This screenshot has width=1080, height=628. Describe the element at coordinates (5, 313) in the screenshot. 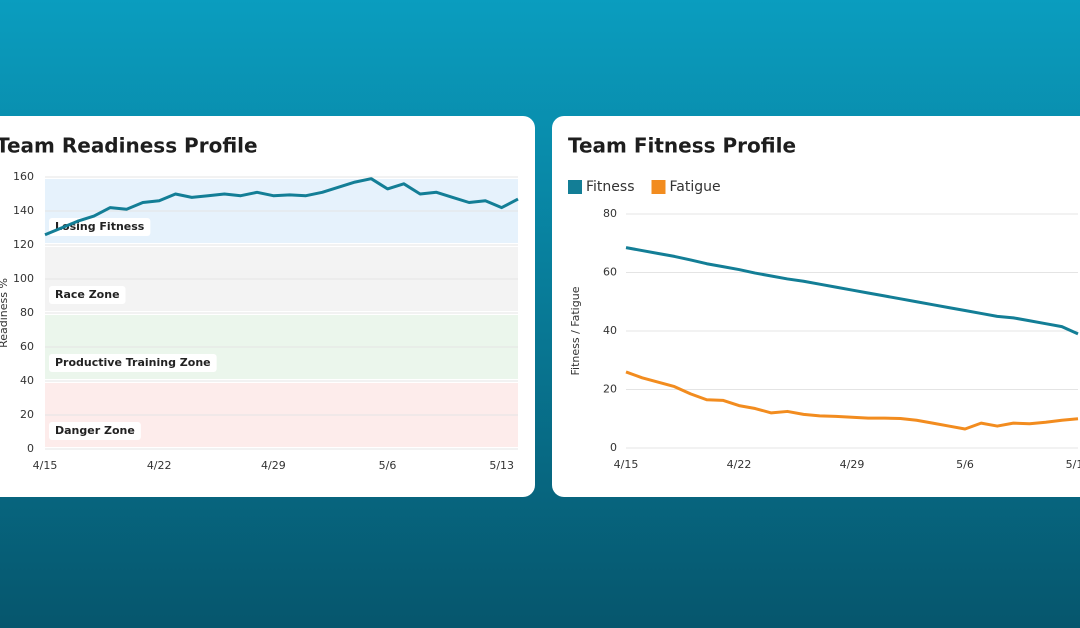

I see `y-axis-label: Readiness %` at that location.